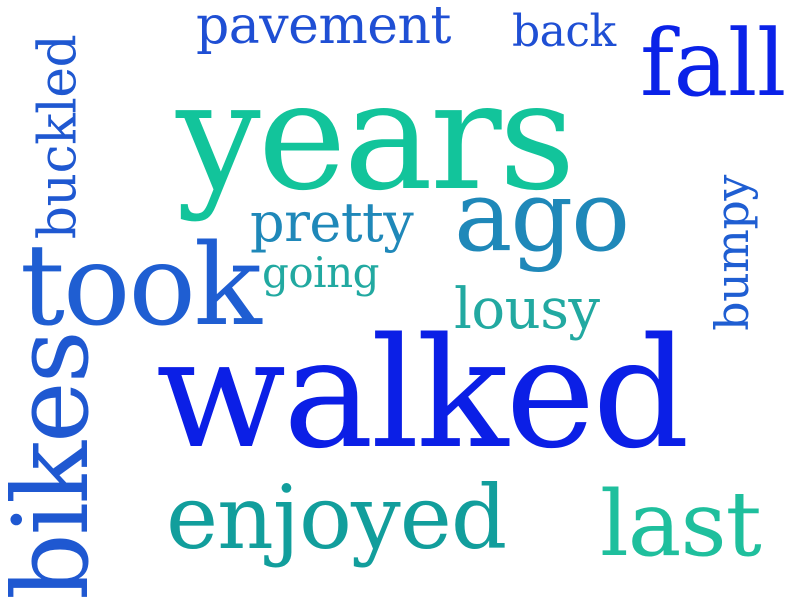  What do you see at coordinates (58, 137) in the screenshot?
I see `word-buckled: buckled` at bounding box center [58, 137].